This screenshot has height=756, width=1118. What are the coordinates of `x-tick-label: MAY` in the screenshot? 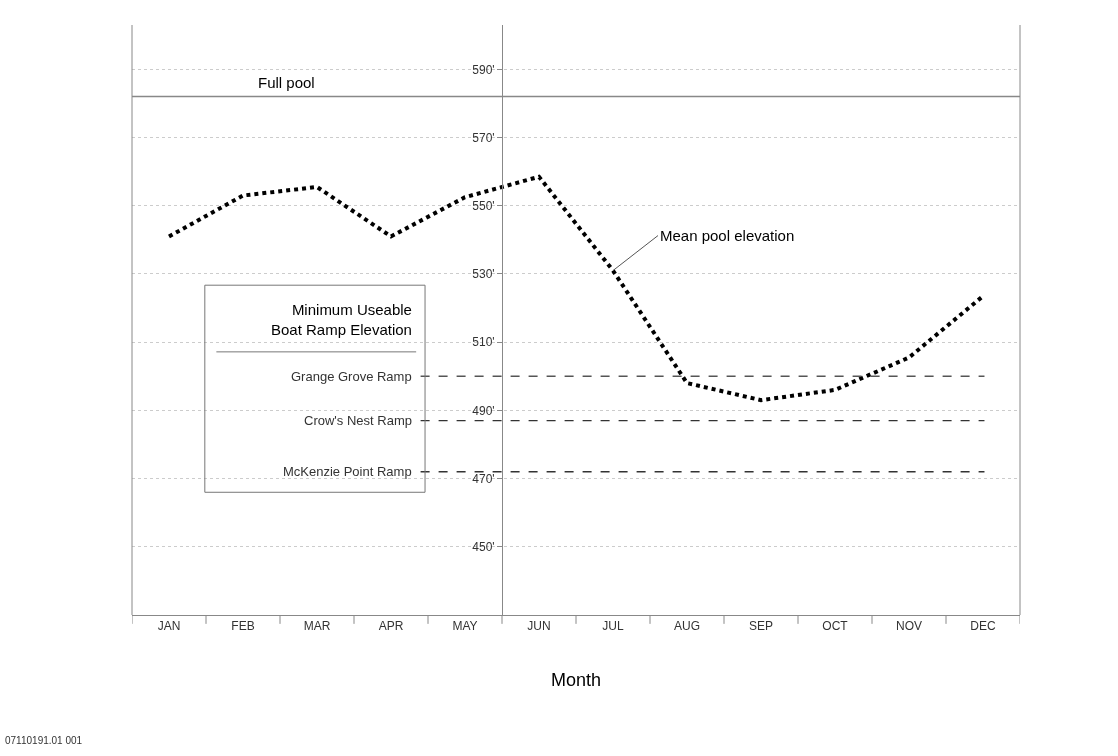 It's located at (465, 626).